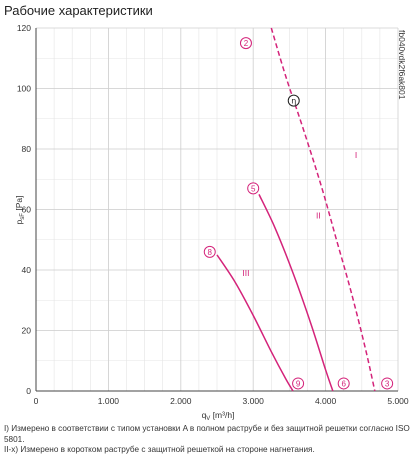  What do you see at coordinates (27, 149) in the screenshot?
I see `y-tick-label: 80` at bounding box center [27, 149].